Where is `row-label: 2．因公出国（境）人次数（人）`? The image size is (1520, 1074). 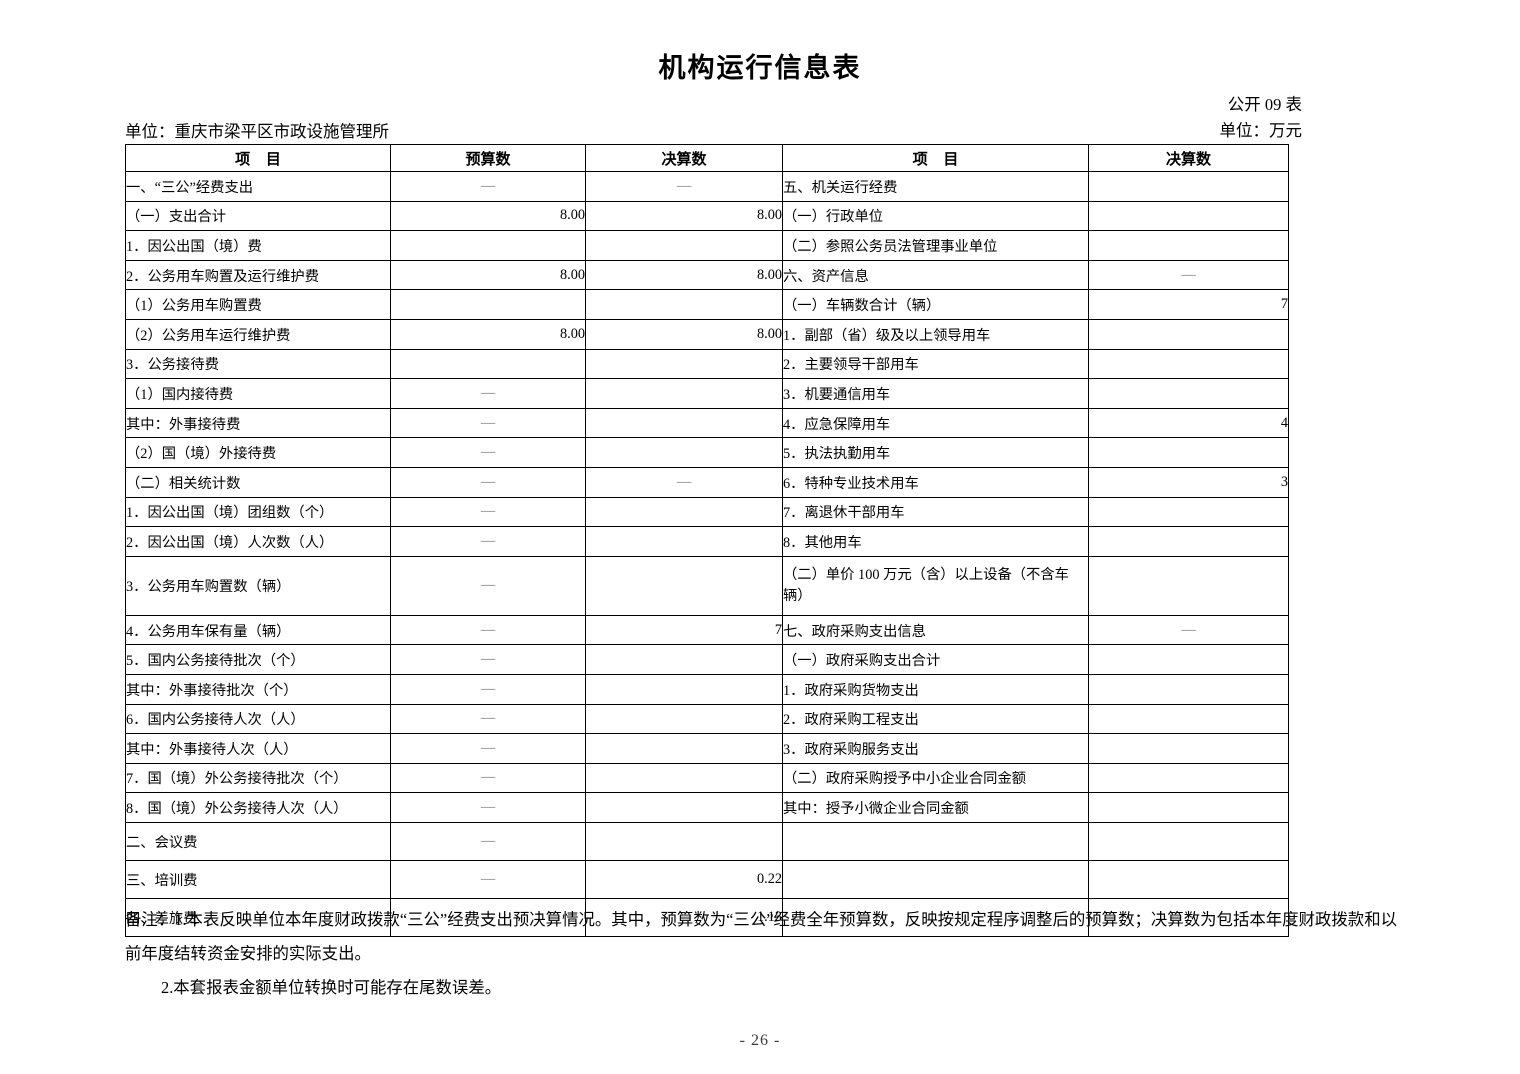 row-label: 2．因公出国（境）人次数（人） is located at coordinates (230, 542).